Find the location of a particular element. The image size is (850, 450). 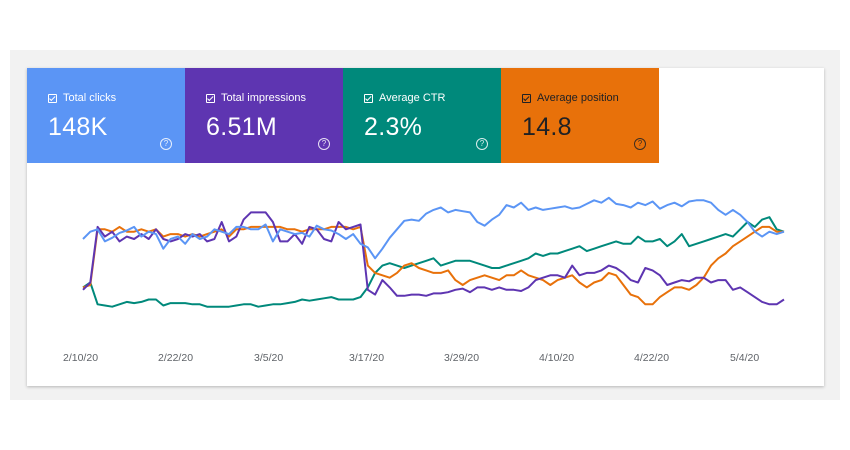

metric-value: 2.3% is located at coordinates (393, 127).